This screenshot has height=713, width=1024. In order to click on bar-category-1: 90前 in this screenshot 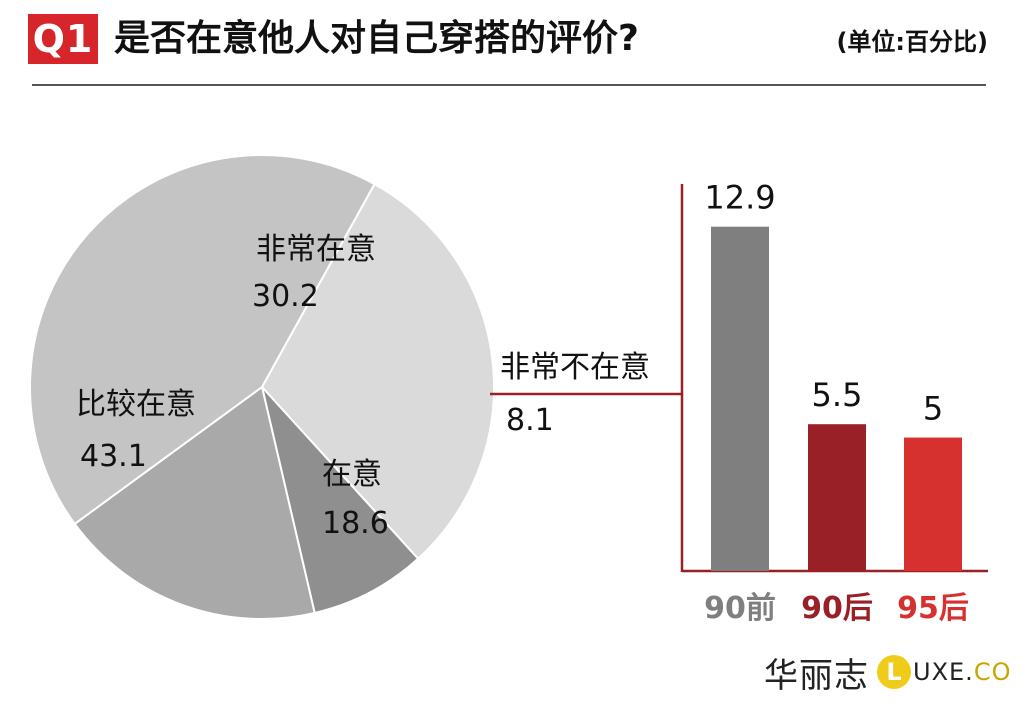, I will do `click(740, 608)`.